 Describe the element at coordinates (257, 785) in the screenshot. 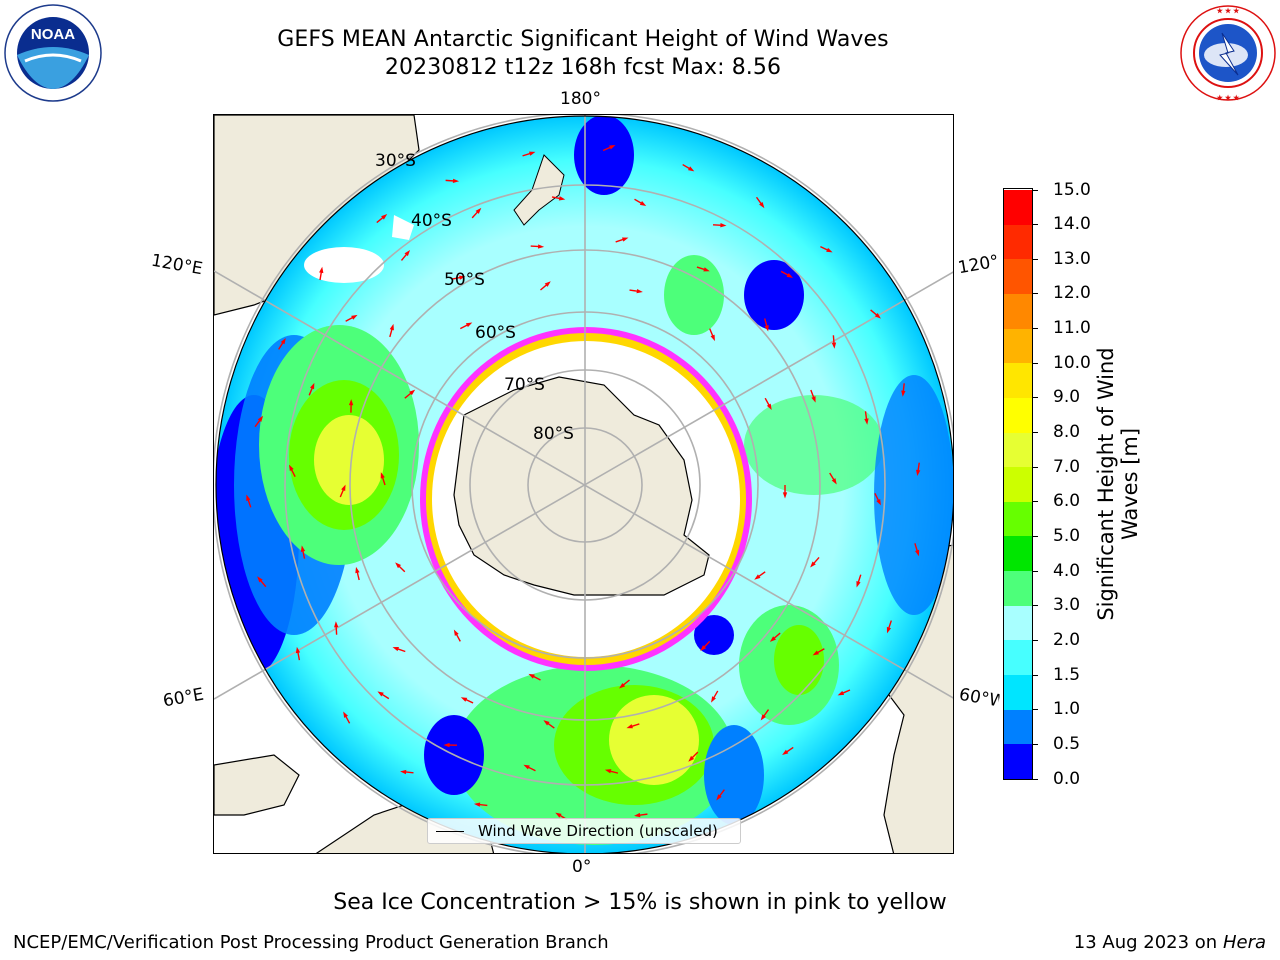

I see `land-africa` at that location.